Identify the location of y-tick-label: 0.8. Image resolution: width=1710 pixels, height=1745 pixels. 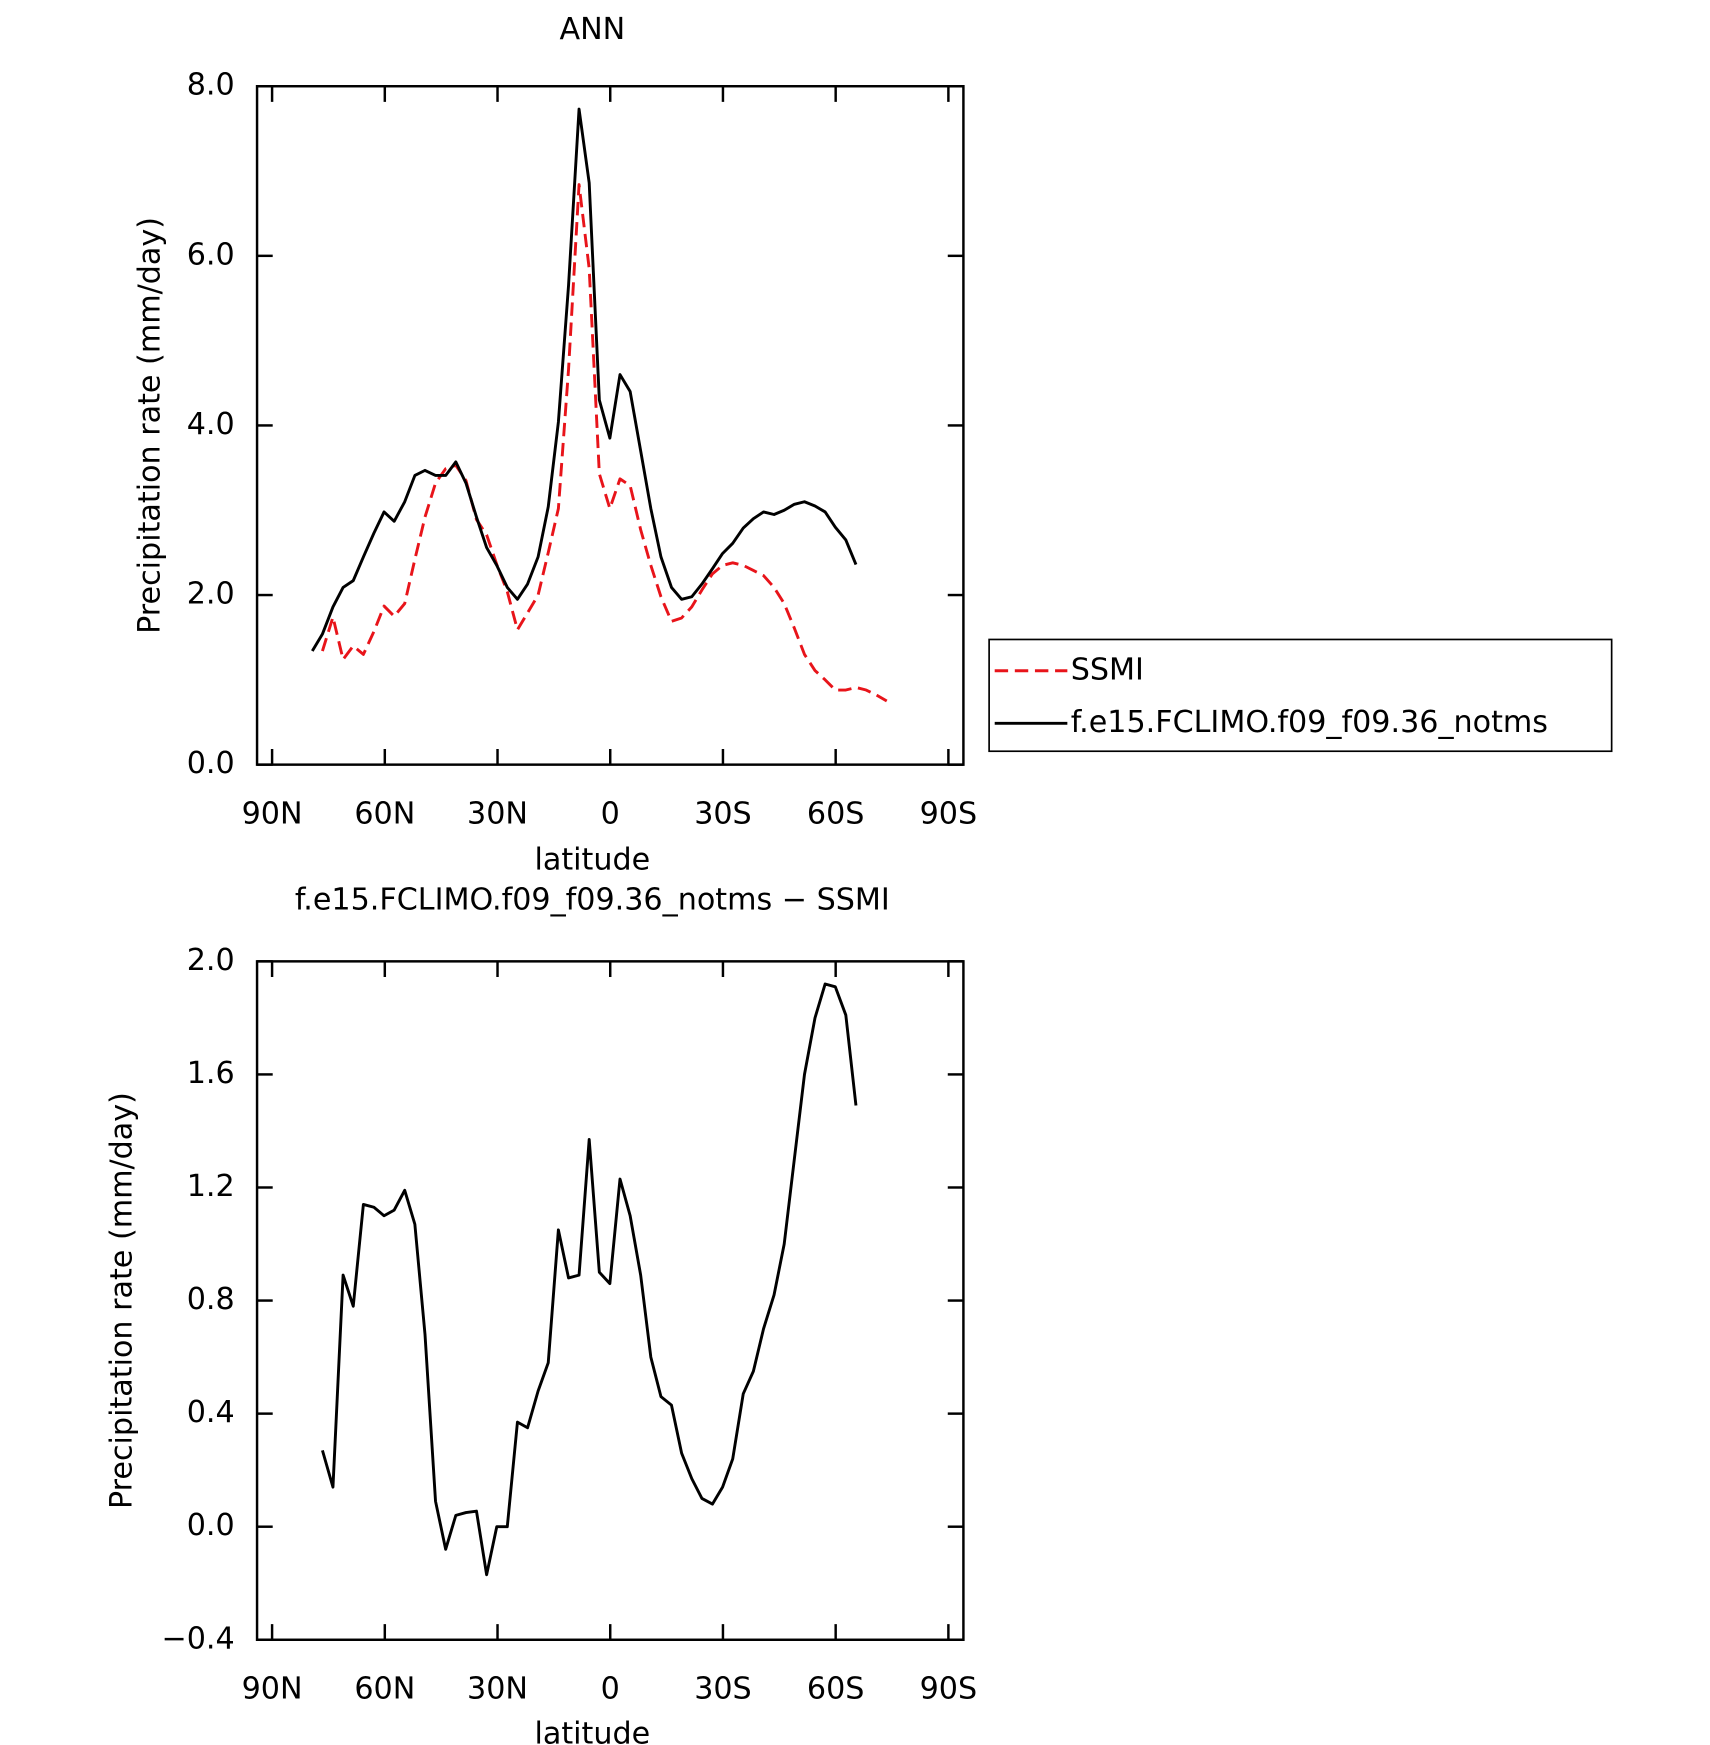
(211, 1299).